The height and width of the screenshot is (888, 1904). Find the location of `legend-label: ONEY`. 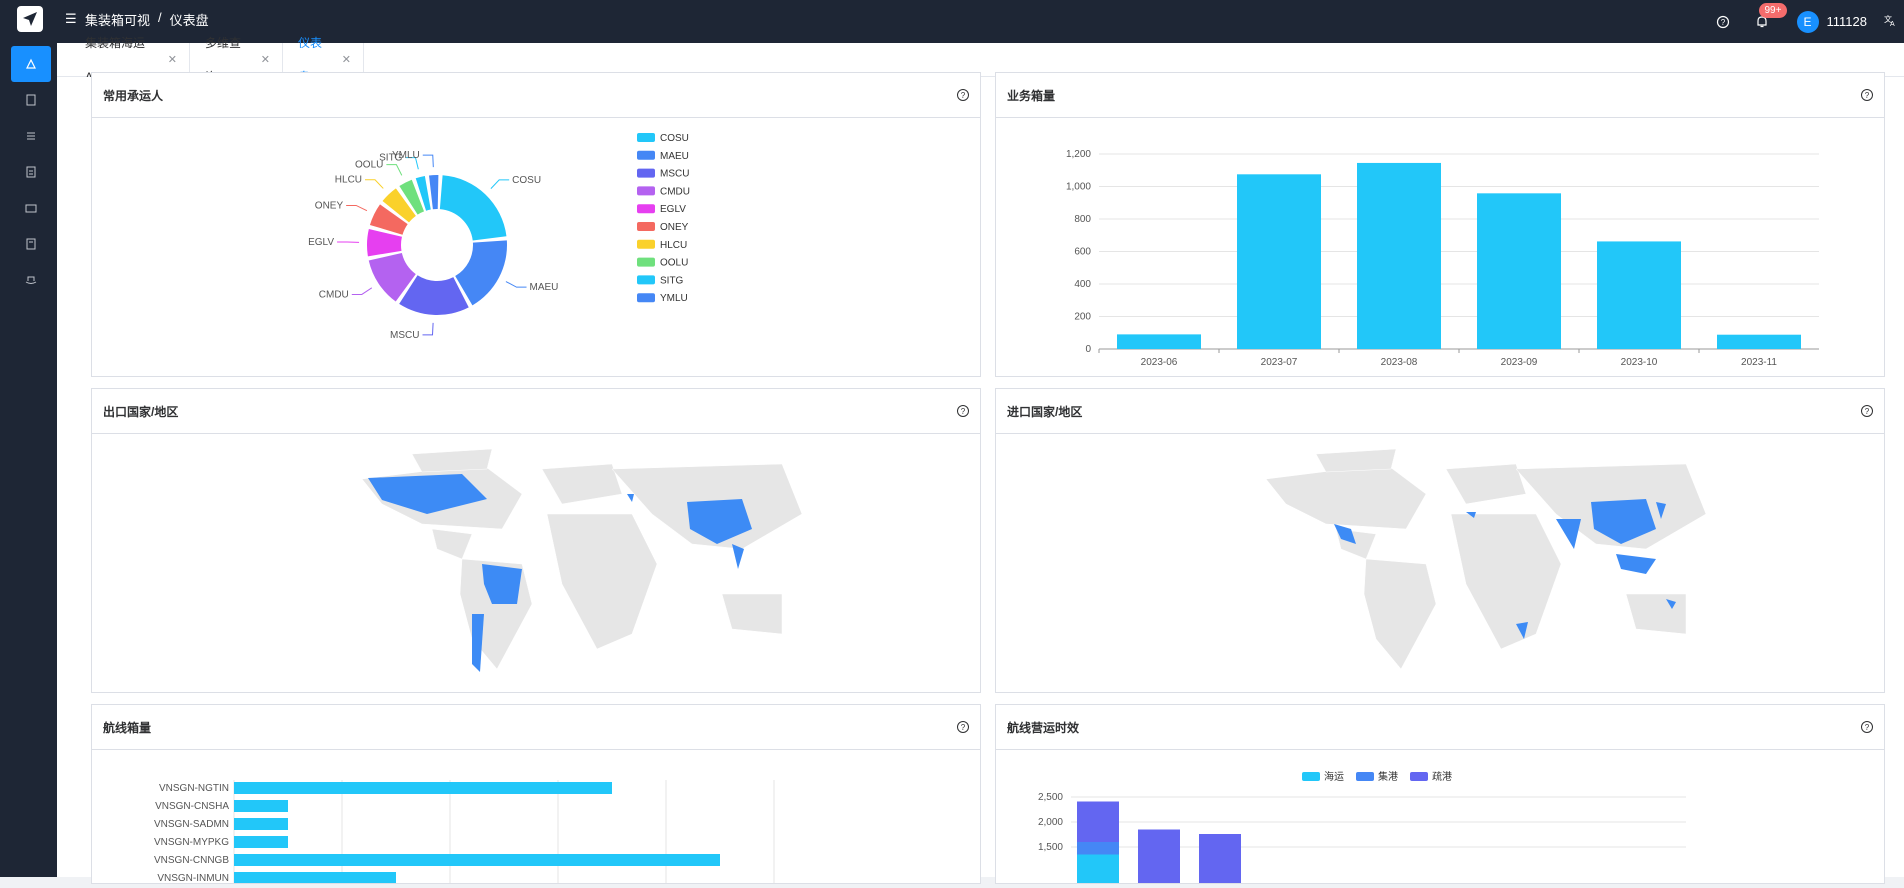

legend-label: ONEY is located at coordinates (674, 227).